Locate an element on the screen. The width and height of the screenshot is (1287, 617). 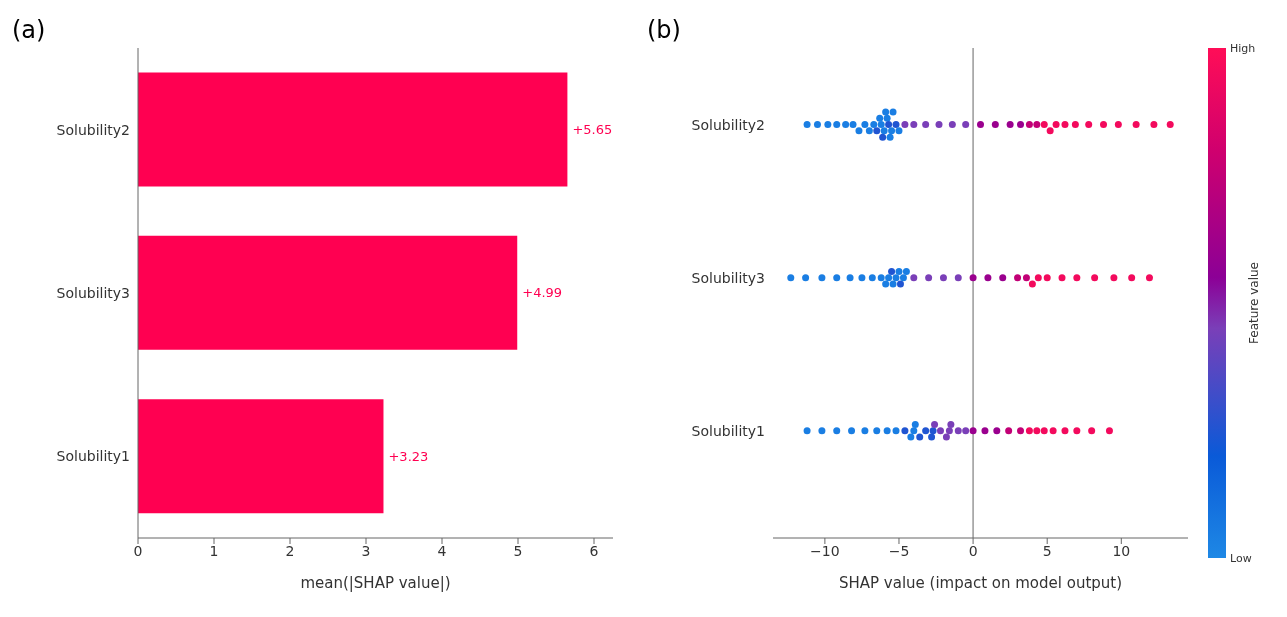
x-tick-label: 10 is located at coordinates (1121, 550).